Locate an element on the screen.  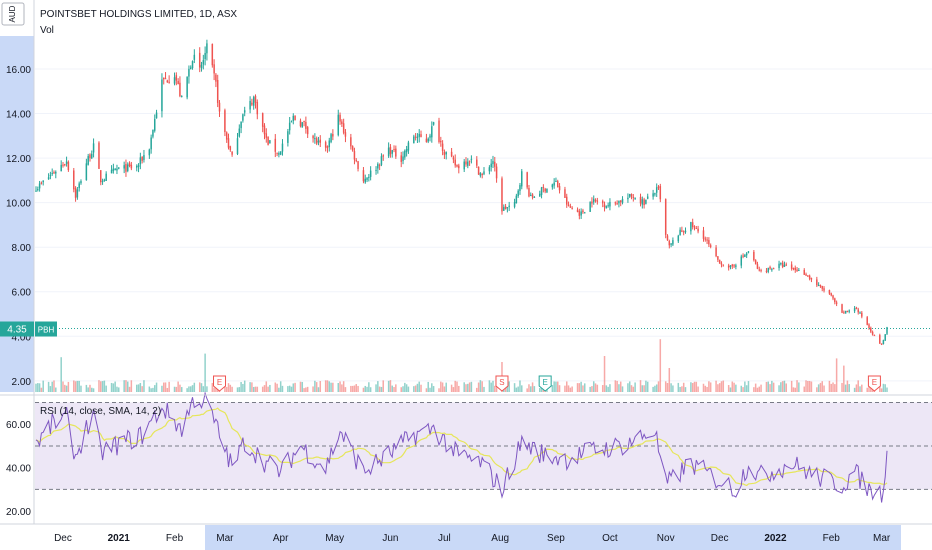
rsi-legend: RSI (14, close, SMA, 14, 2) is located at coordinates (100, 411).